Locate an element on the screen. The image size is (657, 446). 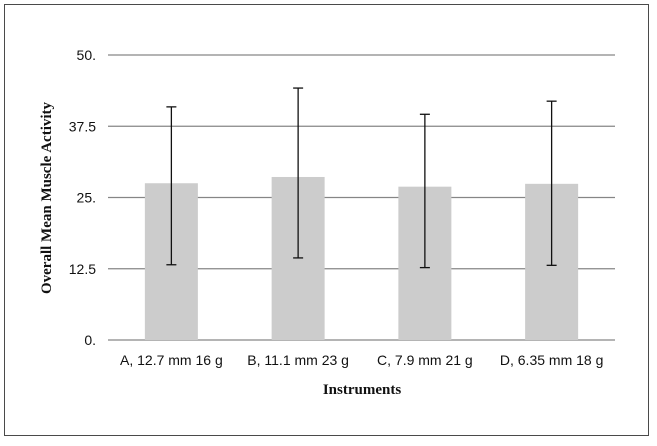
y-tick-label: 12.5 is located at coordinates (82, 269).